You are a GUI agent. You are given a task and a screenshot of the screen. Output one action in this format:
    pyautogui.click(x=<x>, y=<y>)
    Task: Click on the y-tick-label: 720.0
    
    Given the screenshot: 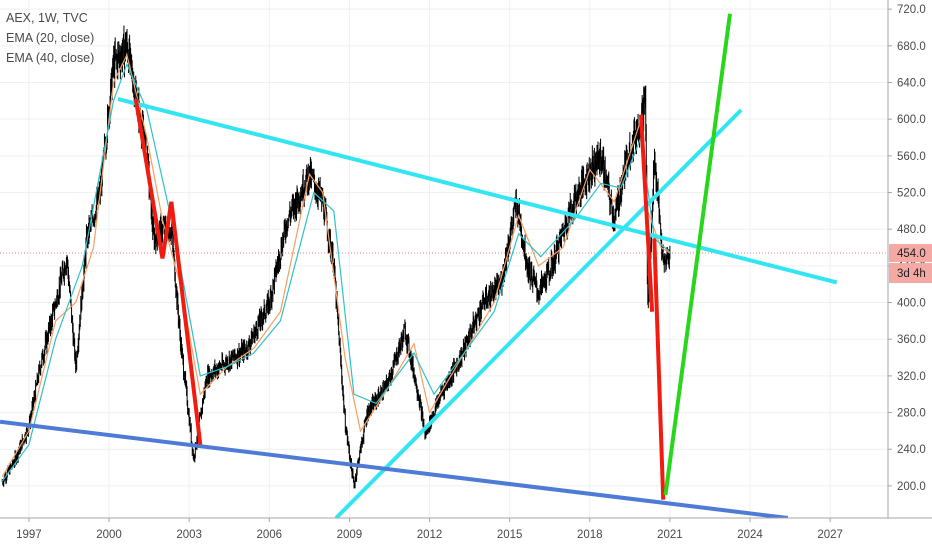 What is the action you would take?
    pyautogui.click(x=911, y=10)
    